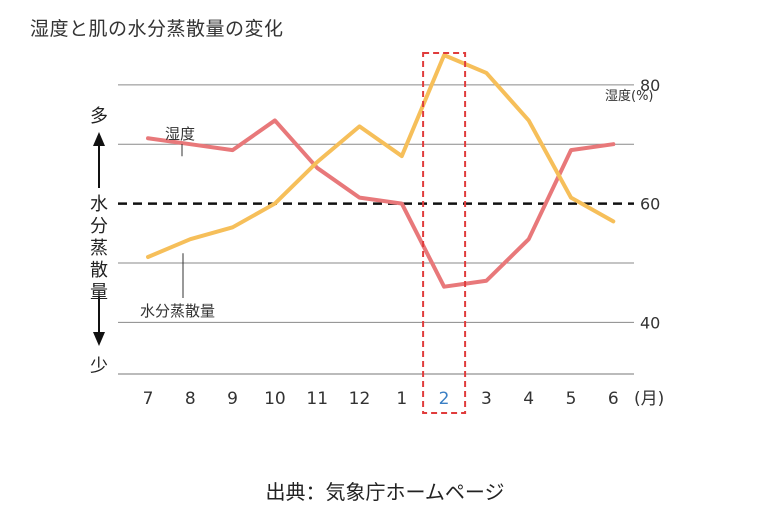  Describe the element at coordinates (401, 399) in the screenshot. I see `x-tick-label: 1` at that location.